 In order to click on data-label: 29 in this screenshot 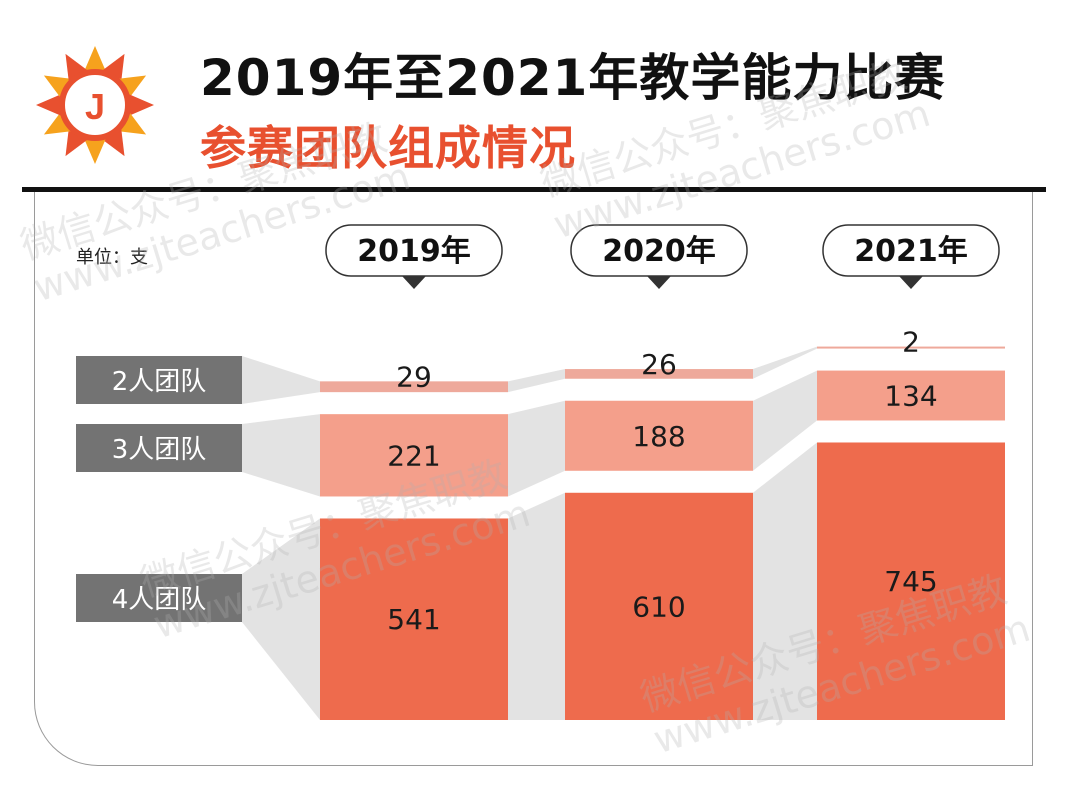, I will do `click(414, 376)`.